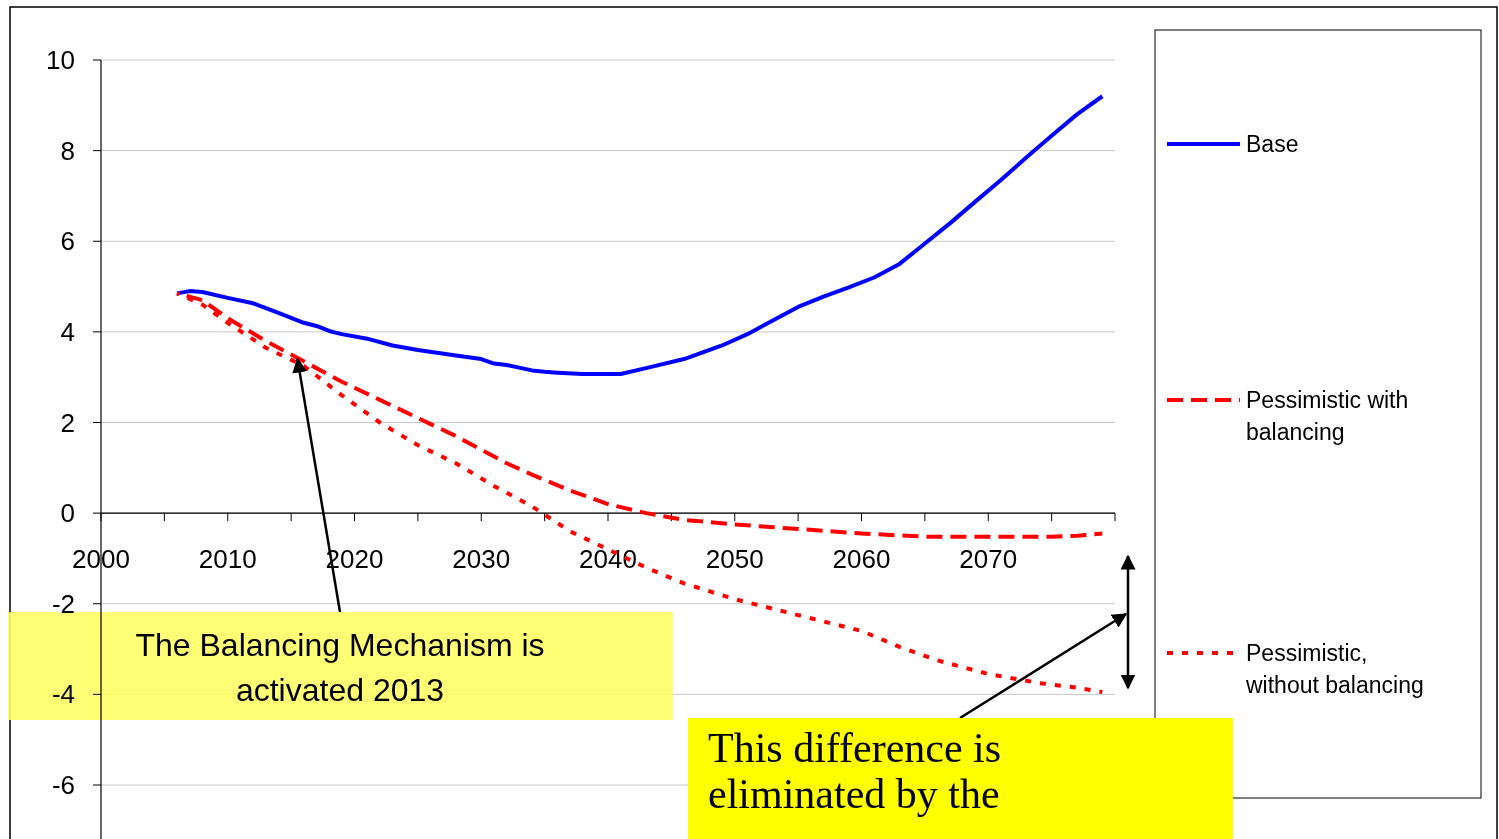  What do you see at coordinates (340, 667) in the screenshot?
I see `annotation: The Balancing Mechanism is activated 2013` at bounding box center [340, 667].